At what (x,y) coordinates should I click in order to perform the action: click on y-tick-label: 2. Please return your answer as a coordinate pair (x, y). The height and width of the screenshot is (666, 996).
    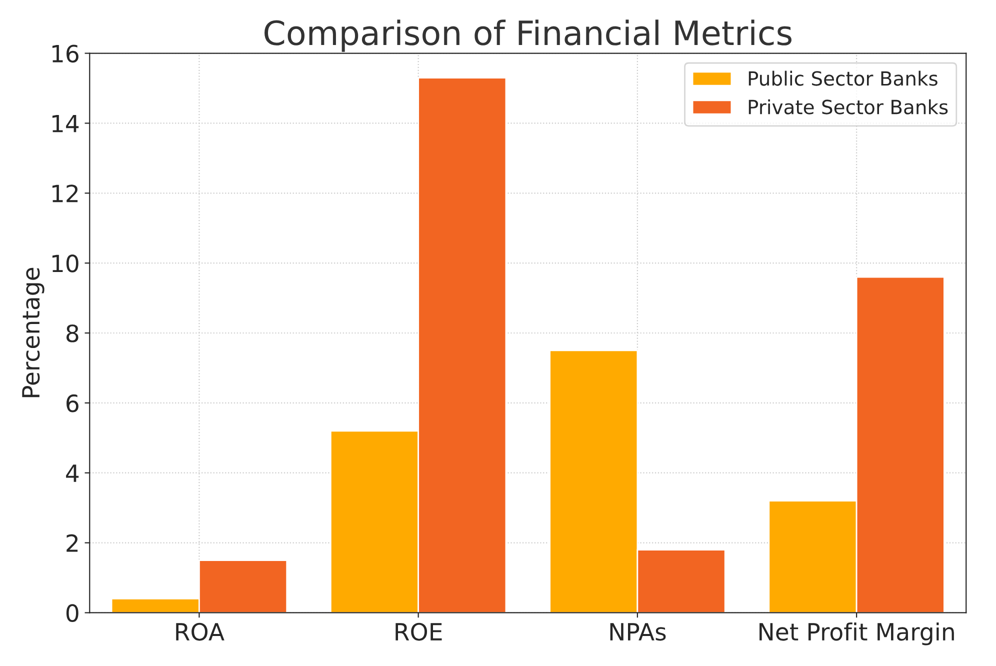
    Looking at the image, I should click on (72, 543).